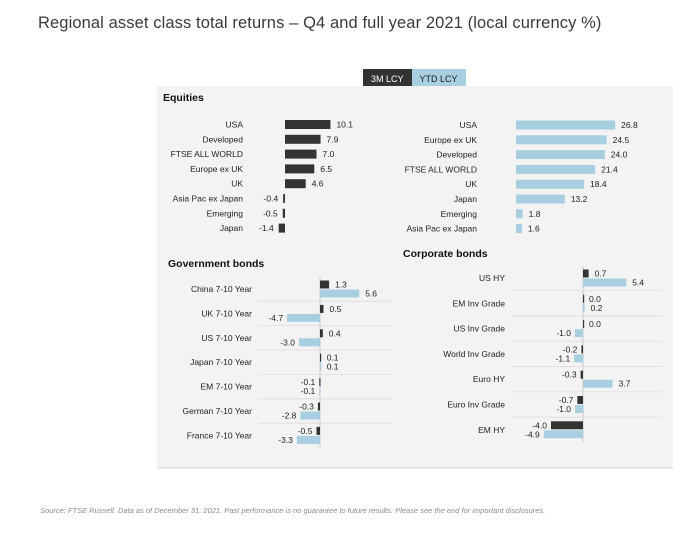  I want to click on value-label-3m-japan: -1.4, so click(266, 228).